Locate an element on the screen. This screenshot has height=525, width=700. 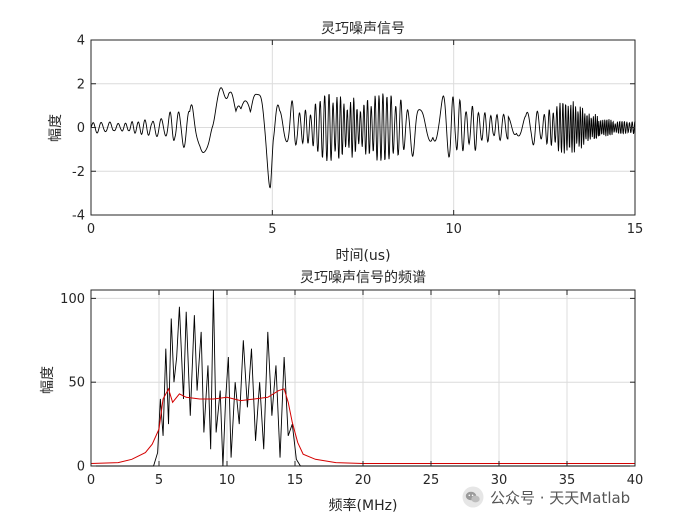
y-tick-label: 2 is located at coordinates (81, 84).